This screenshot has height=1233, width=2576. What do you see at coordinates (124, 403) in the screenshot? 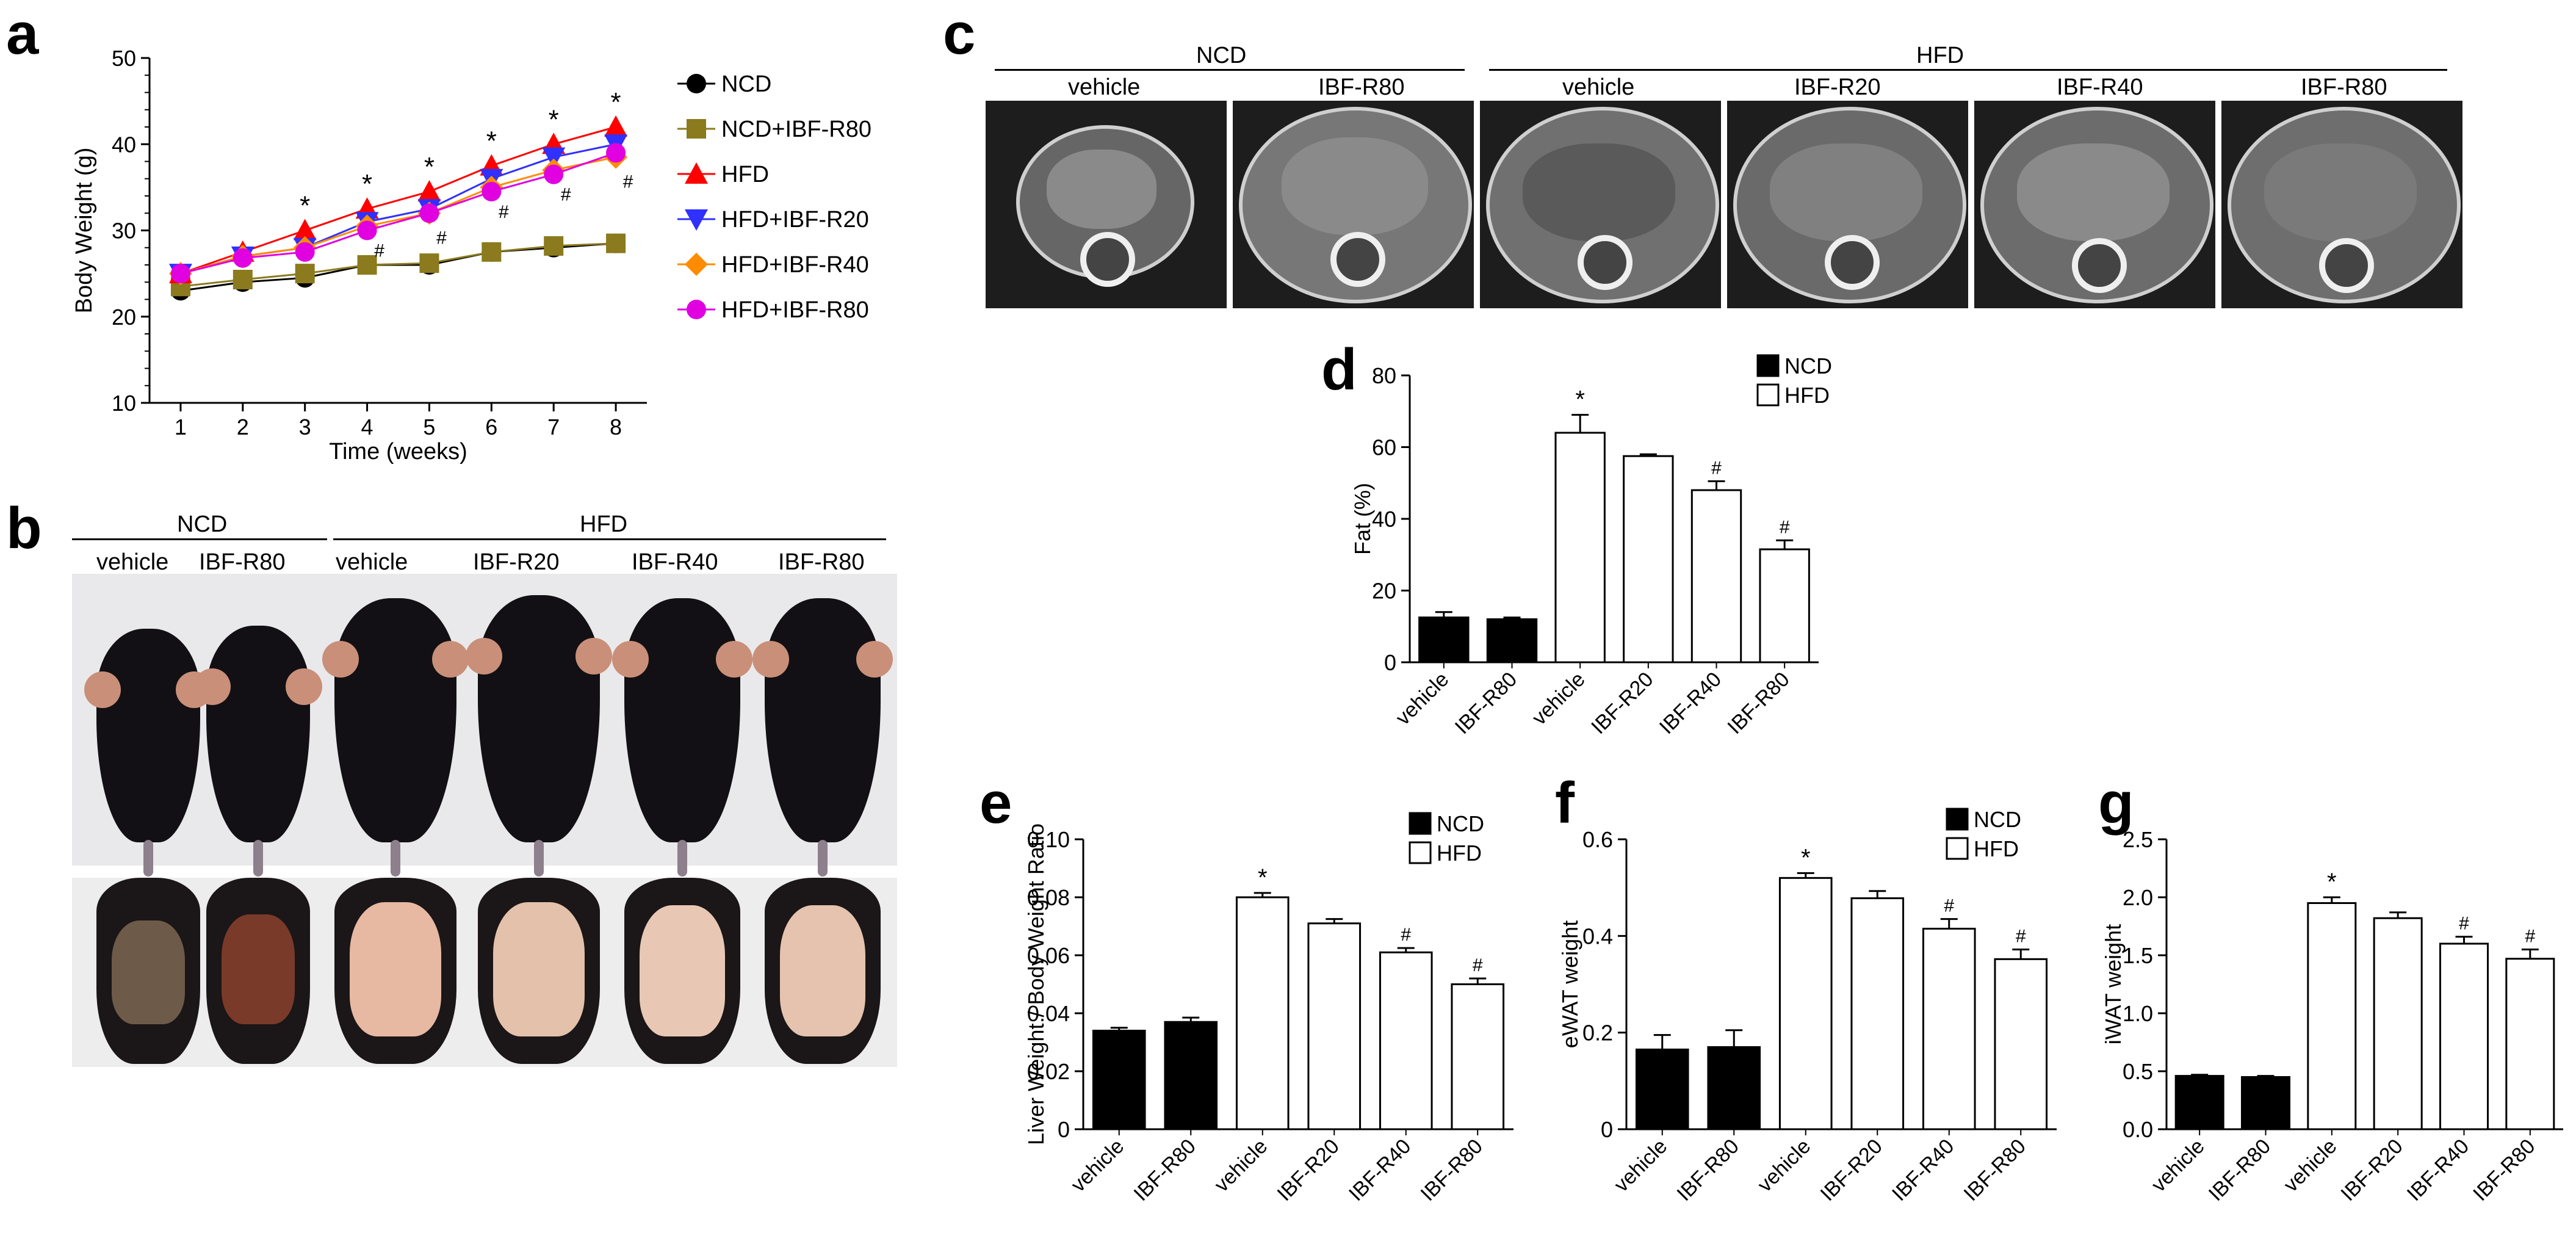
I see `a-y-tick-label: 10` at bounding box center [124, 403].